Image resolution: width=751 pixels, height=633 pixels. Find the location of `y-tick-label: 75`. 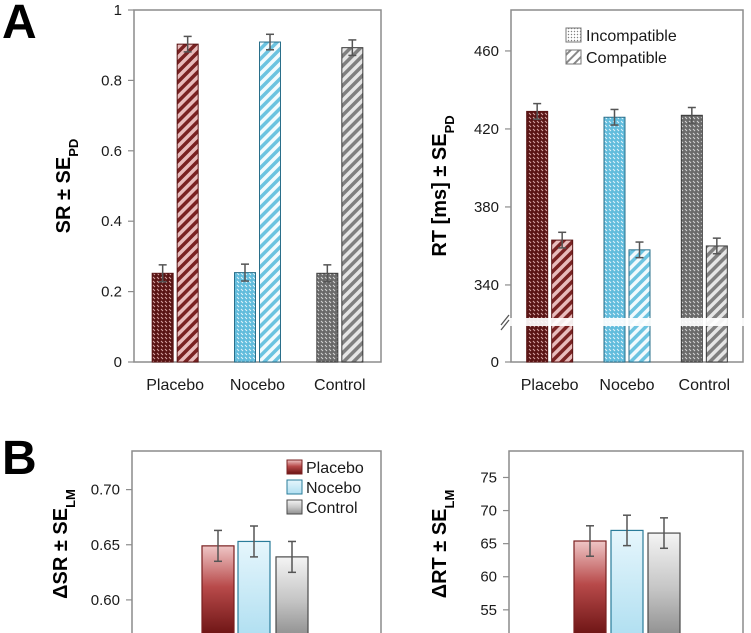

y-tick-label: 75 is located at coordinates (488, 477).